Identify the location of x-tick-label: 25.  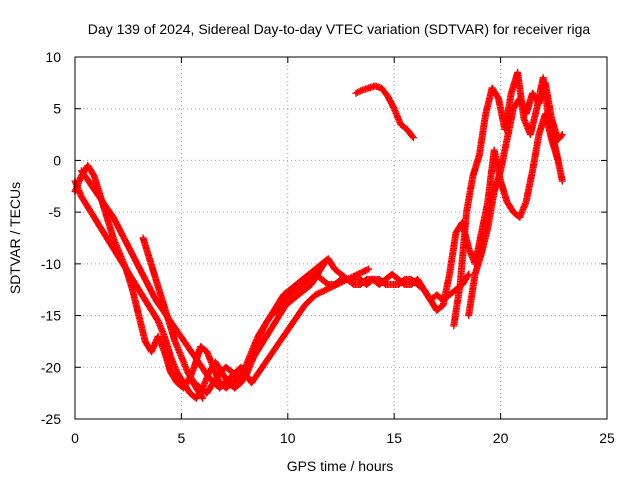
(607, 438).